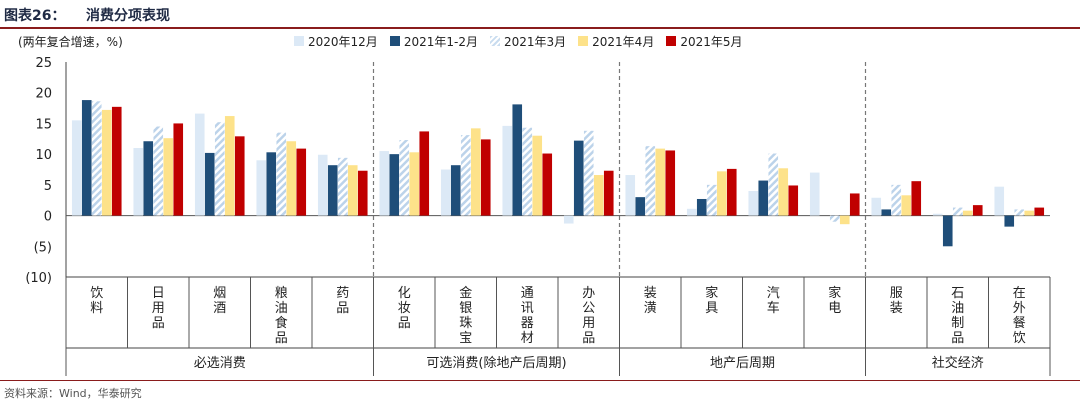 This screenshot has width=1080, height=402. What do you see at coordinates (128, 16) in the screenshot?
I see `figure-title: 消费分项表现` at bounding box center [128, 16].